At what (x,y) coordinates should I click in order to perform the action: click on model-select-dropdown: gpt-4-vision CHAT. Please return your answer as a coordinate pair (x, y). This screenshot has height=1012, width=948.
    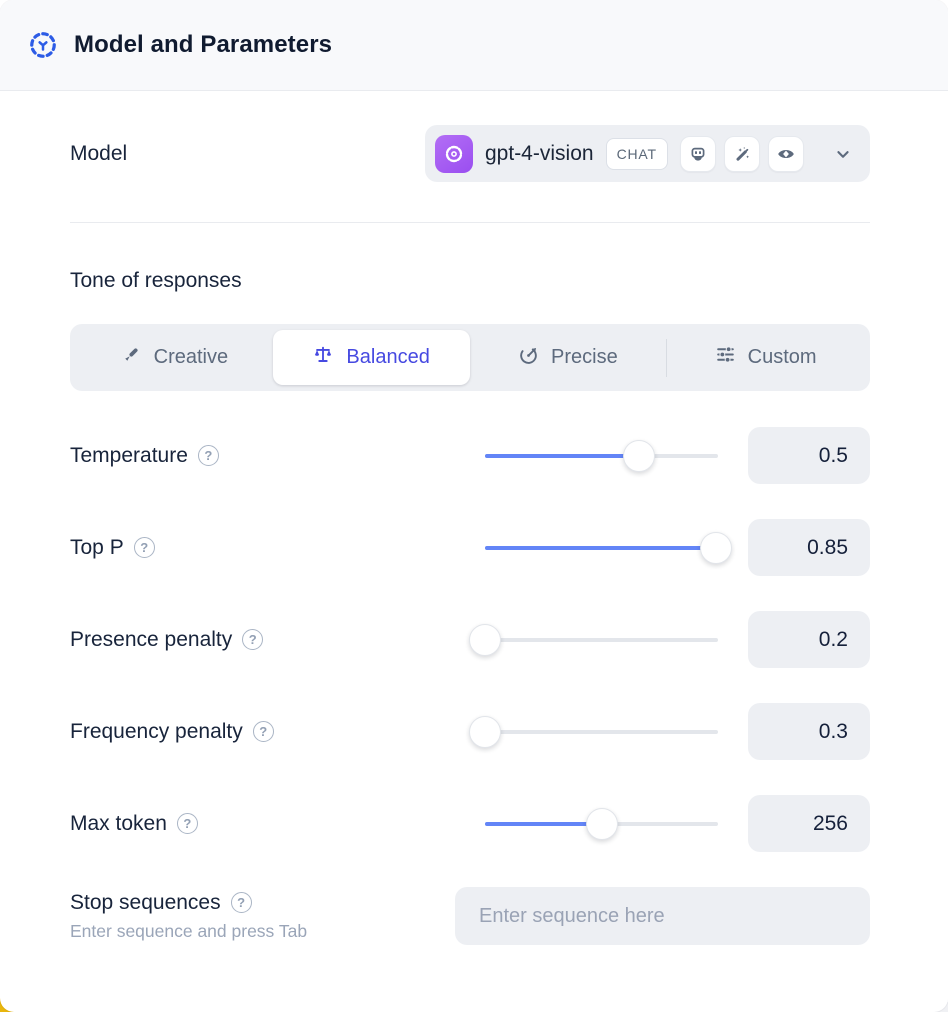
    Looking at the image, I should click on (647, 153).